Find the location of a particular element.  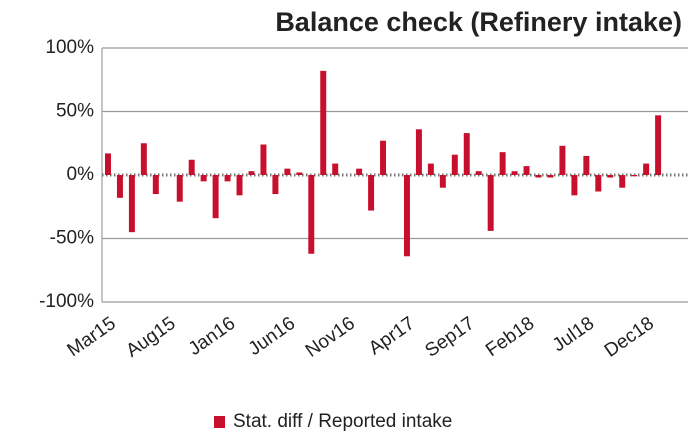

x-tick-label: Nov16 is located at coordinates (330, 337).